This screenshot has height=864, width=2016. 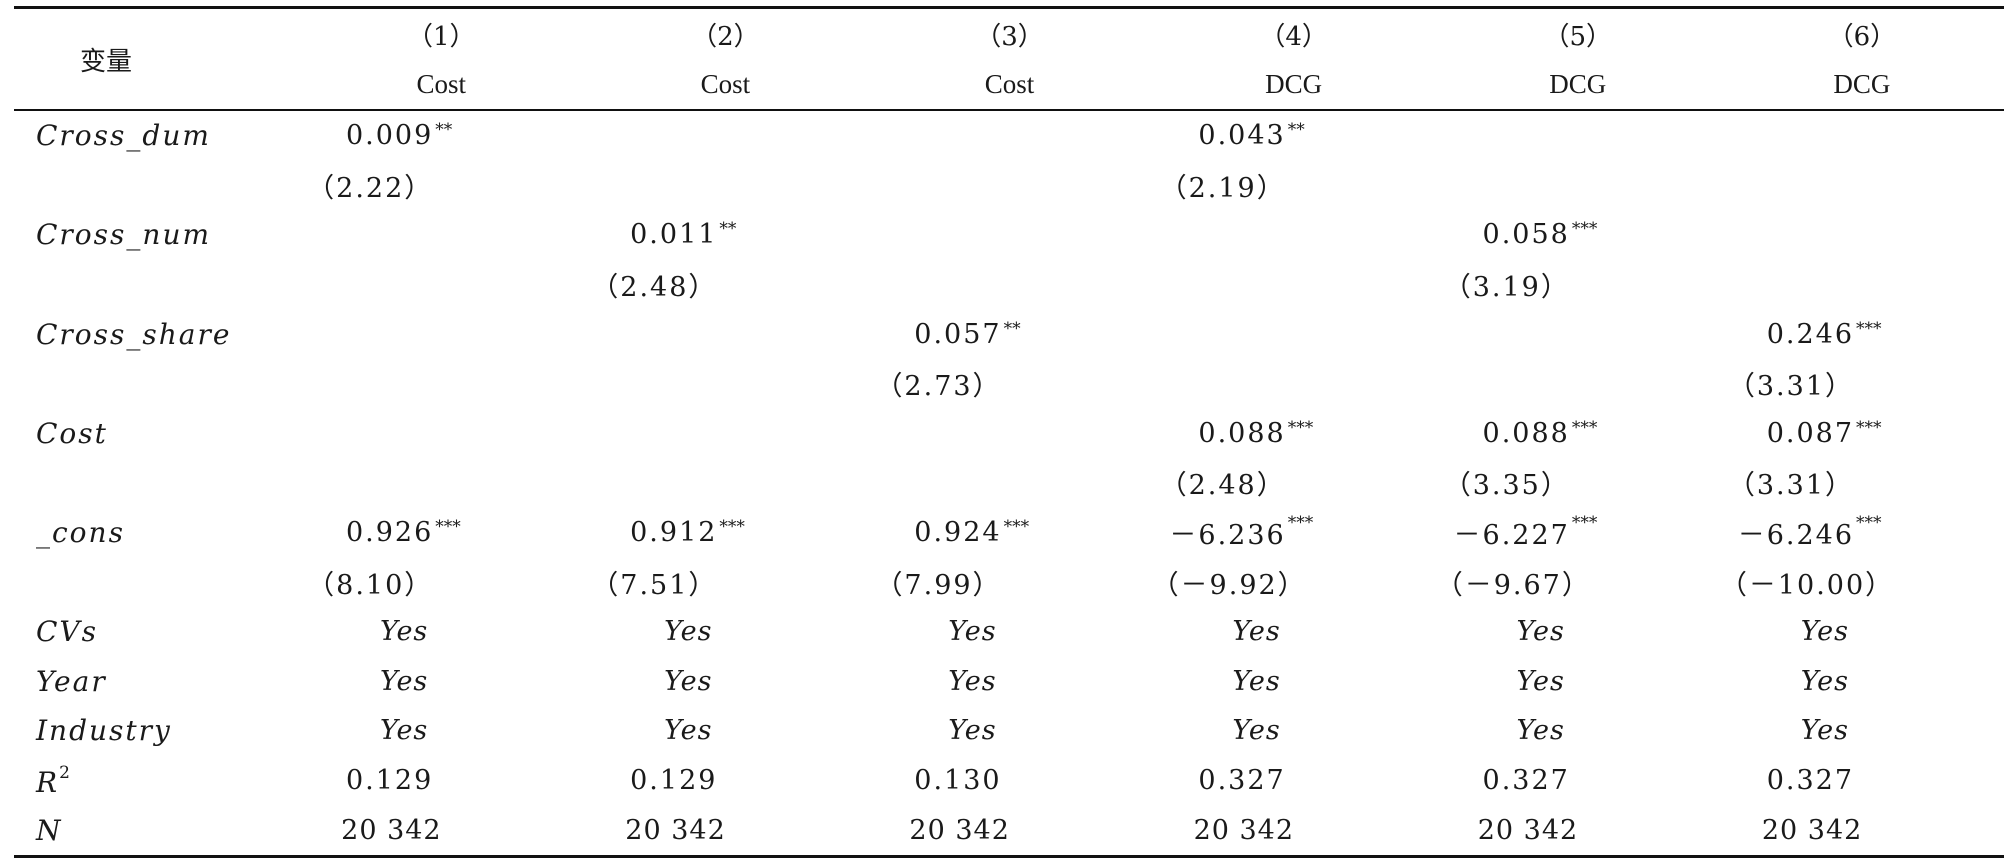 What do you see at coordinates (1862, 36) in the screenshot?
I see `column-number-6: （6）` at bounding box center [1862, 36].